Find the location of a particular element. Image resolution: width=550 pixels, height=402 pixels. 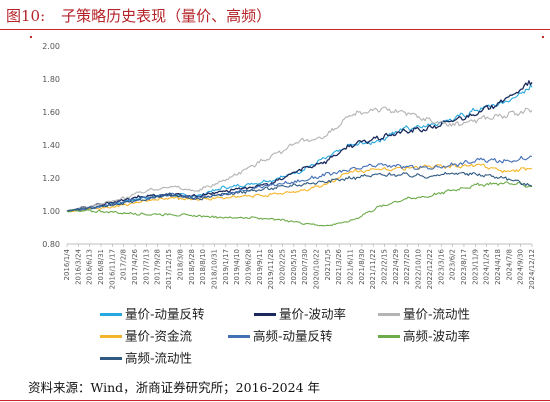

x-tick-label: 2020/2/25 is located at coordinates (282, 267).